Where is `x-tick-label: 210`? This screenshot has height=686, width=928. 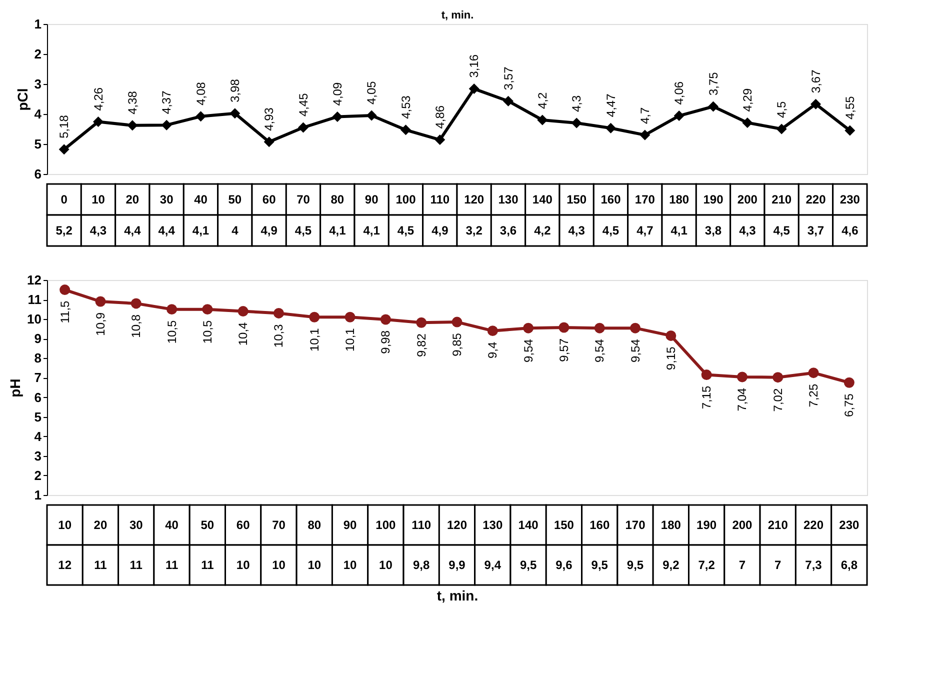 x-tick-label: 210 is located at coordinates (778, 525).